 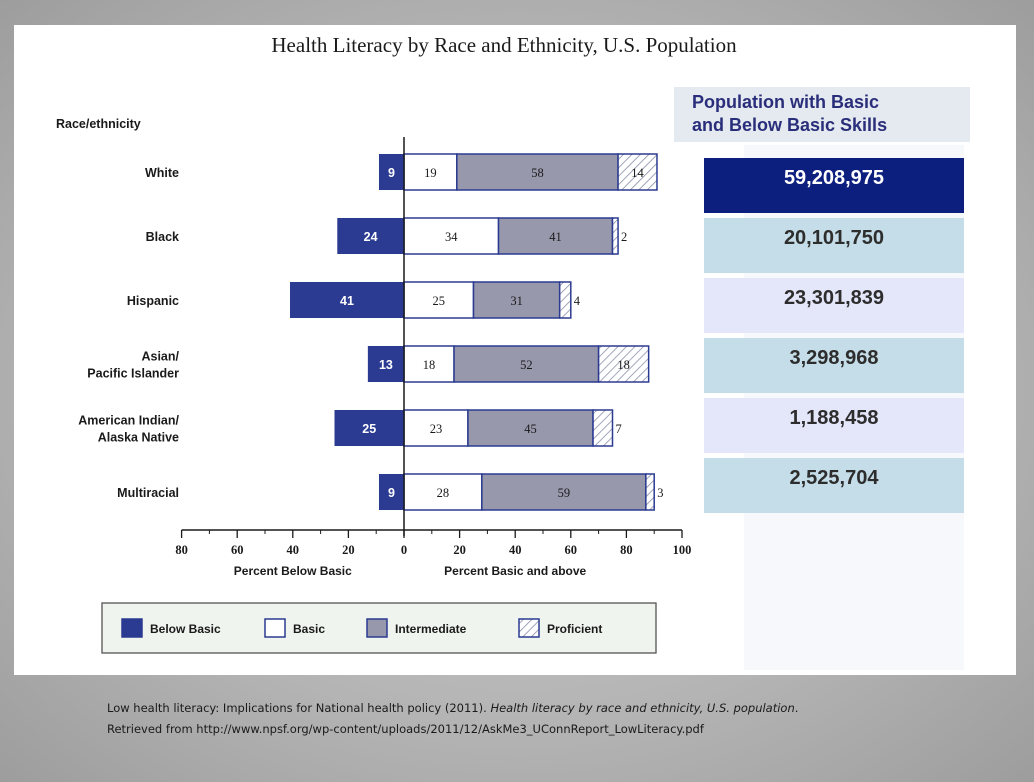 What do you see at coordinates (619, 429) in the screenshot?
I see `data-label-proficient: 7` at bounding box center [619, 429].